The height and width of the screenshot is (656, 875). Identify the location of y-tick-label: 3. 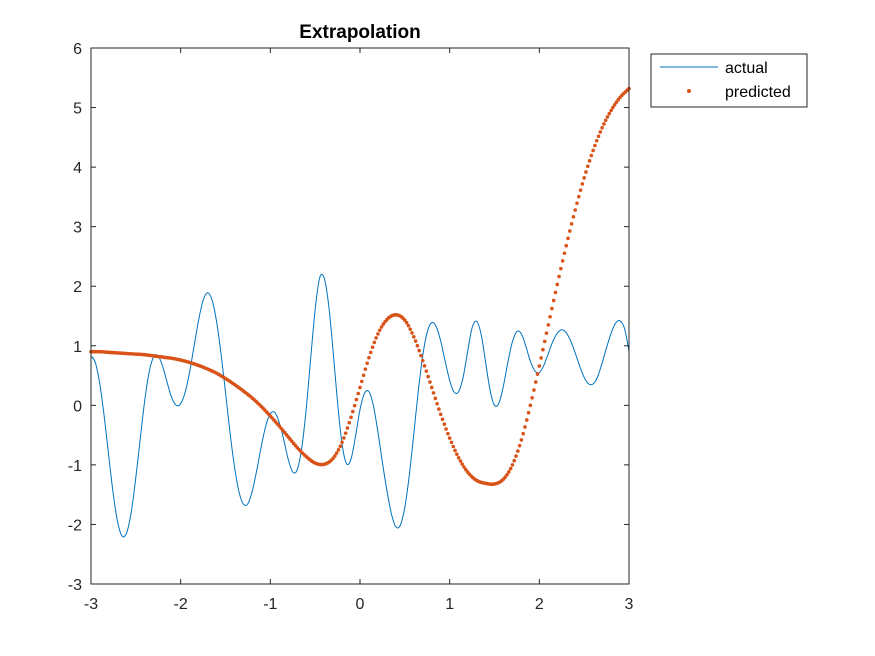
(77, 228).